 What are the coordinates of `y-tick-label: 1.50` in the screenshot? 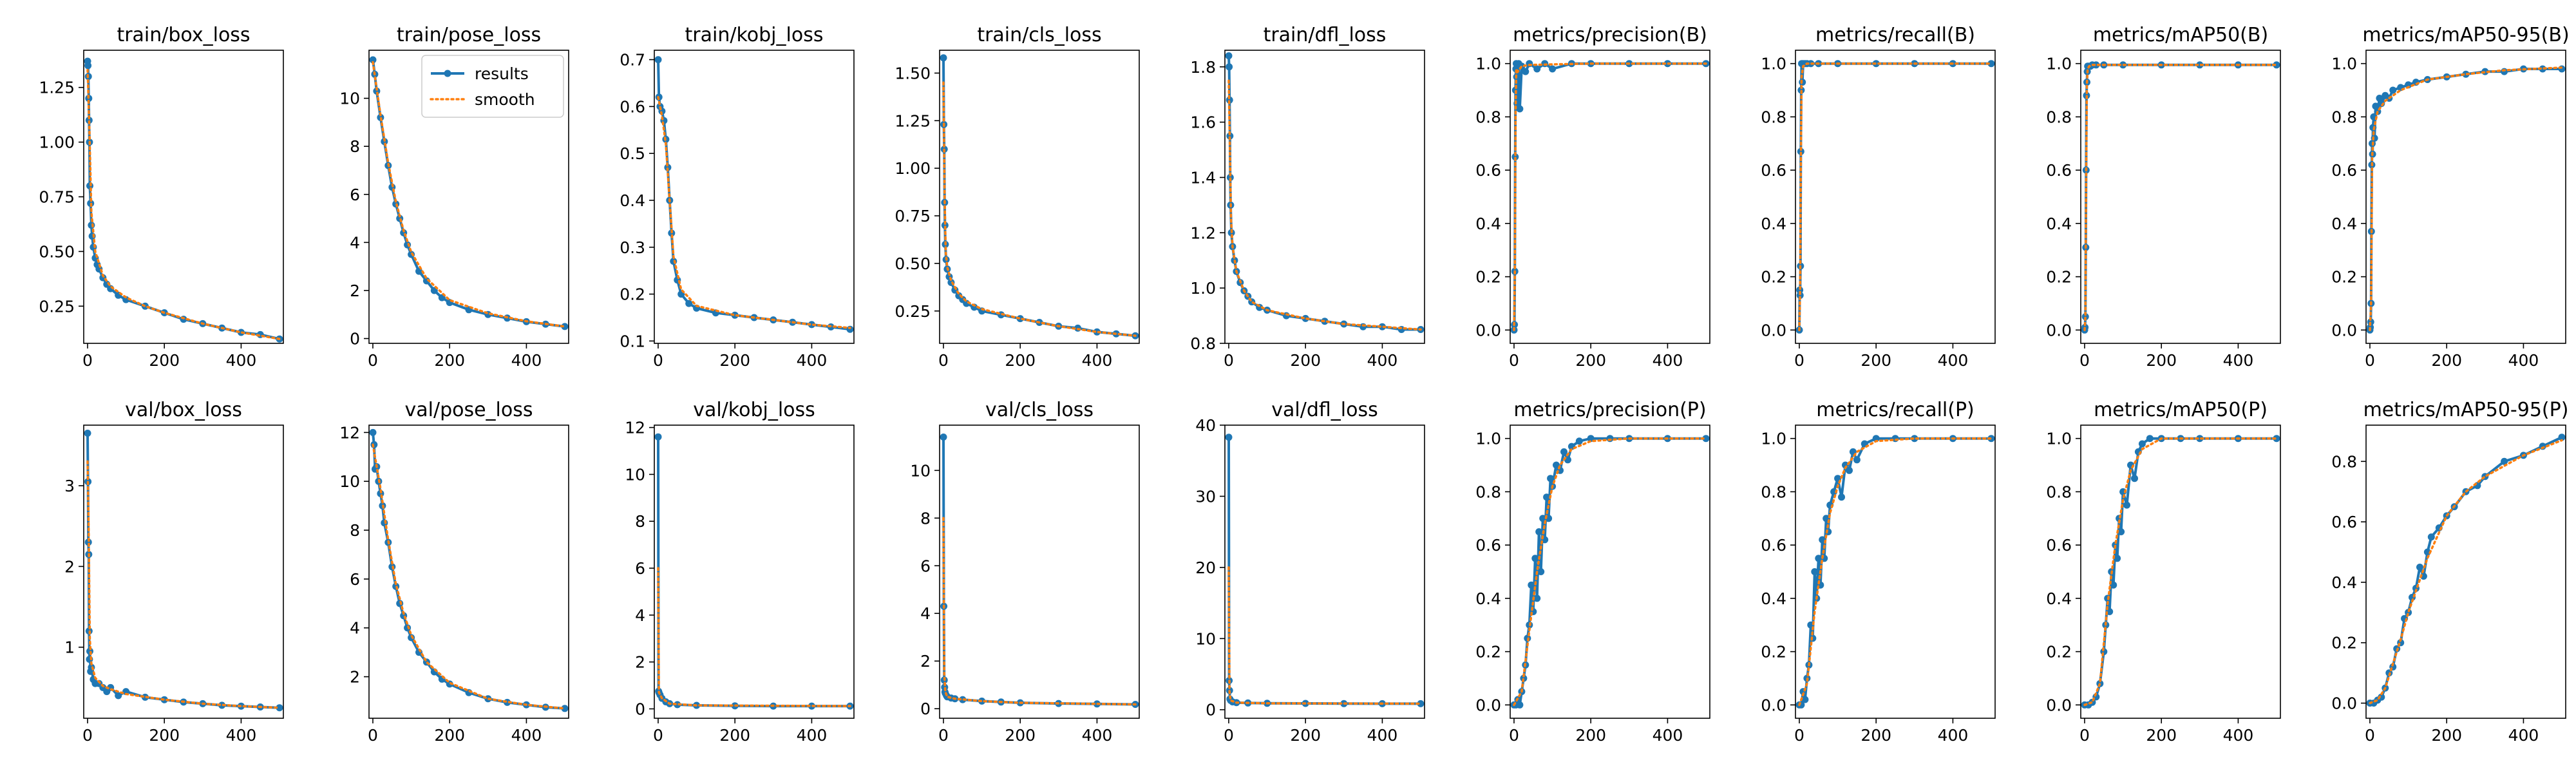 It's located at (913, 73).